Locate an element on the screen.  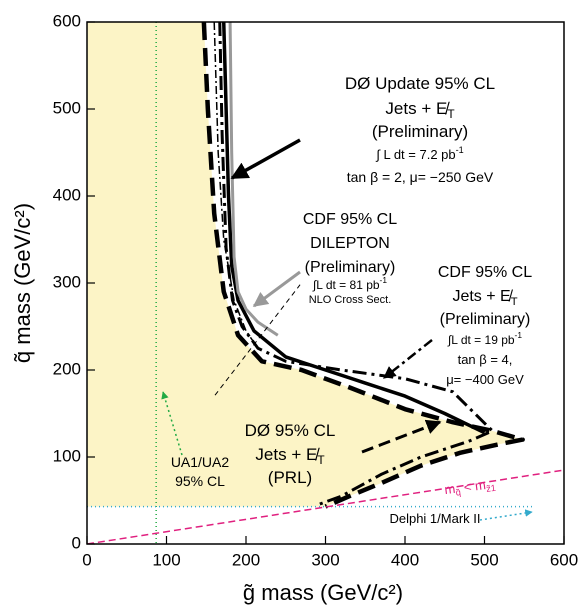
annotation-part: DØ 95% CL is located at coordinates (290, 430).